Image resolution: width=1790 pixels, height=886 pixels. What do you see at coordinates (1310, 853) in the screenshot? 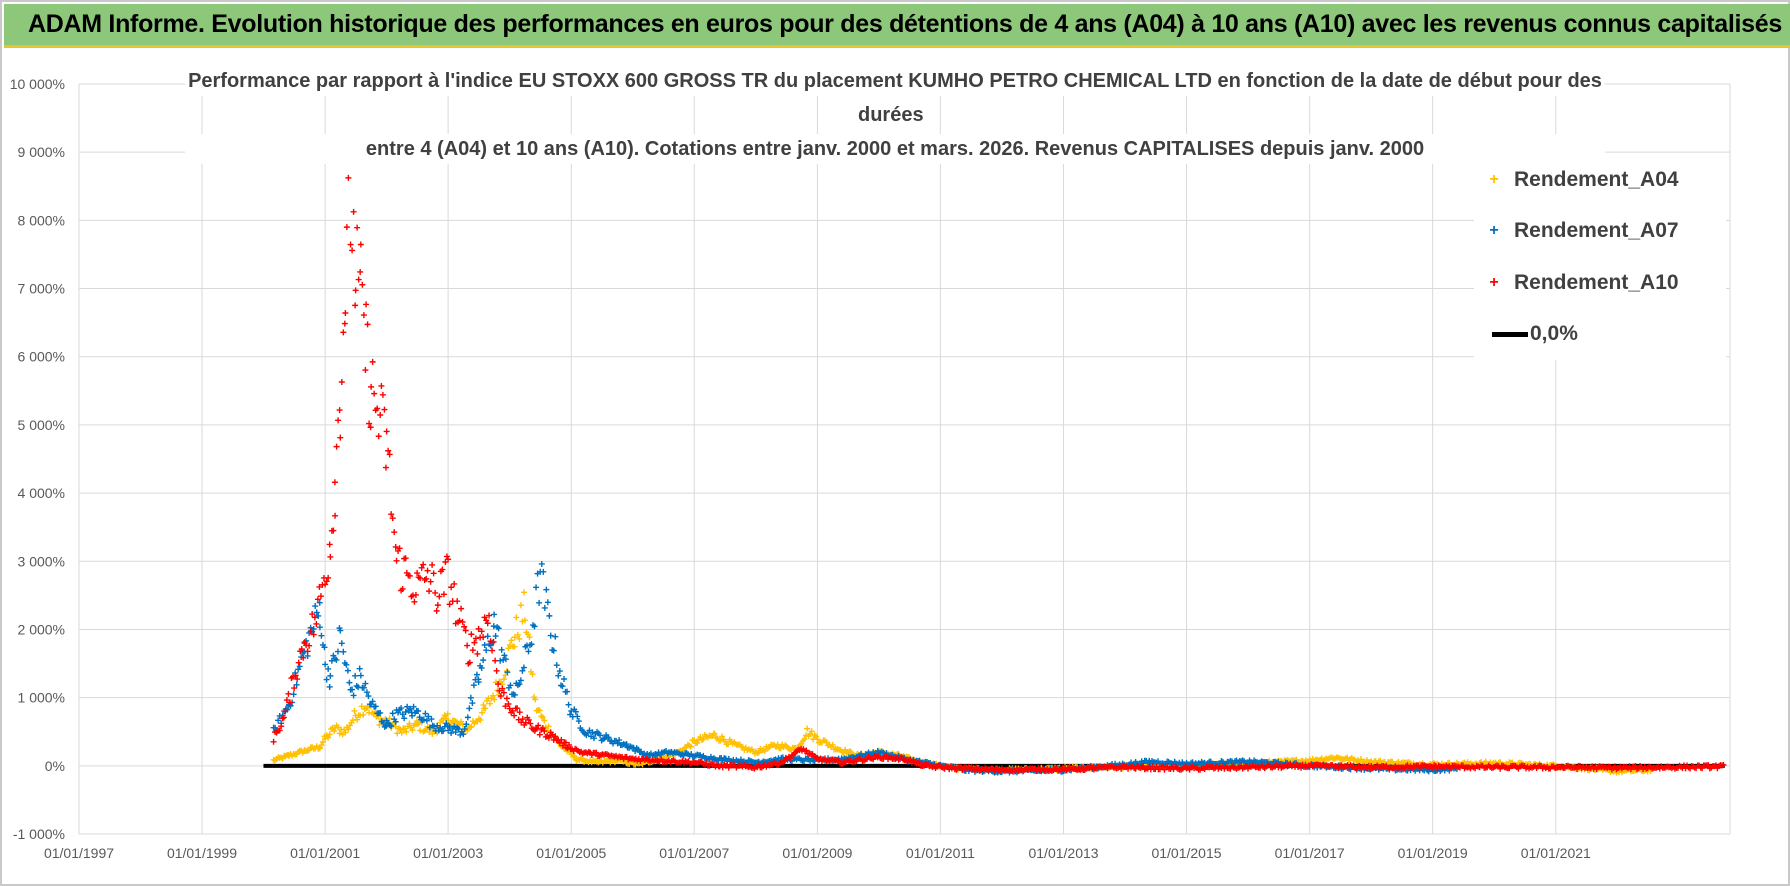
I see `x-tick-label: 01/01/2017` at bounding box center [1310, 853].